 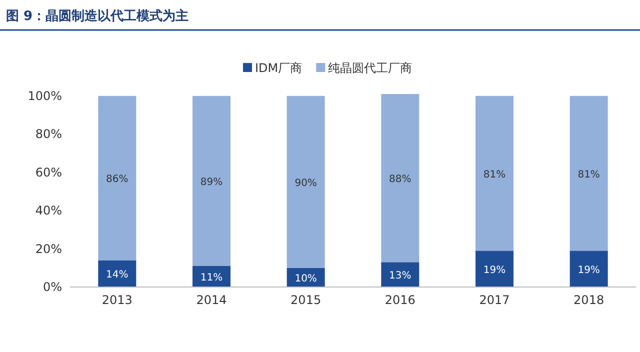 I want to click on legend-label: 纯晶圆代工厂商, so click(x=370, y=68).